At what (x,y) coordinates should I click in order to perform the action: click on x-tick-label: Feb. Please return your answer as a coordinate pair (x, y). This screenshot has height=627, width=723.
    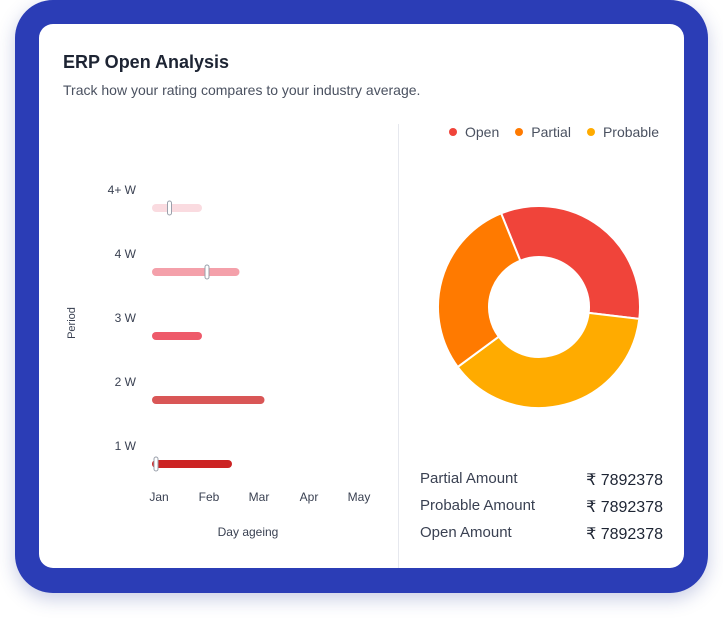
    Looking at the image, I should click on (209, 497).